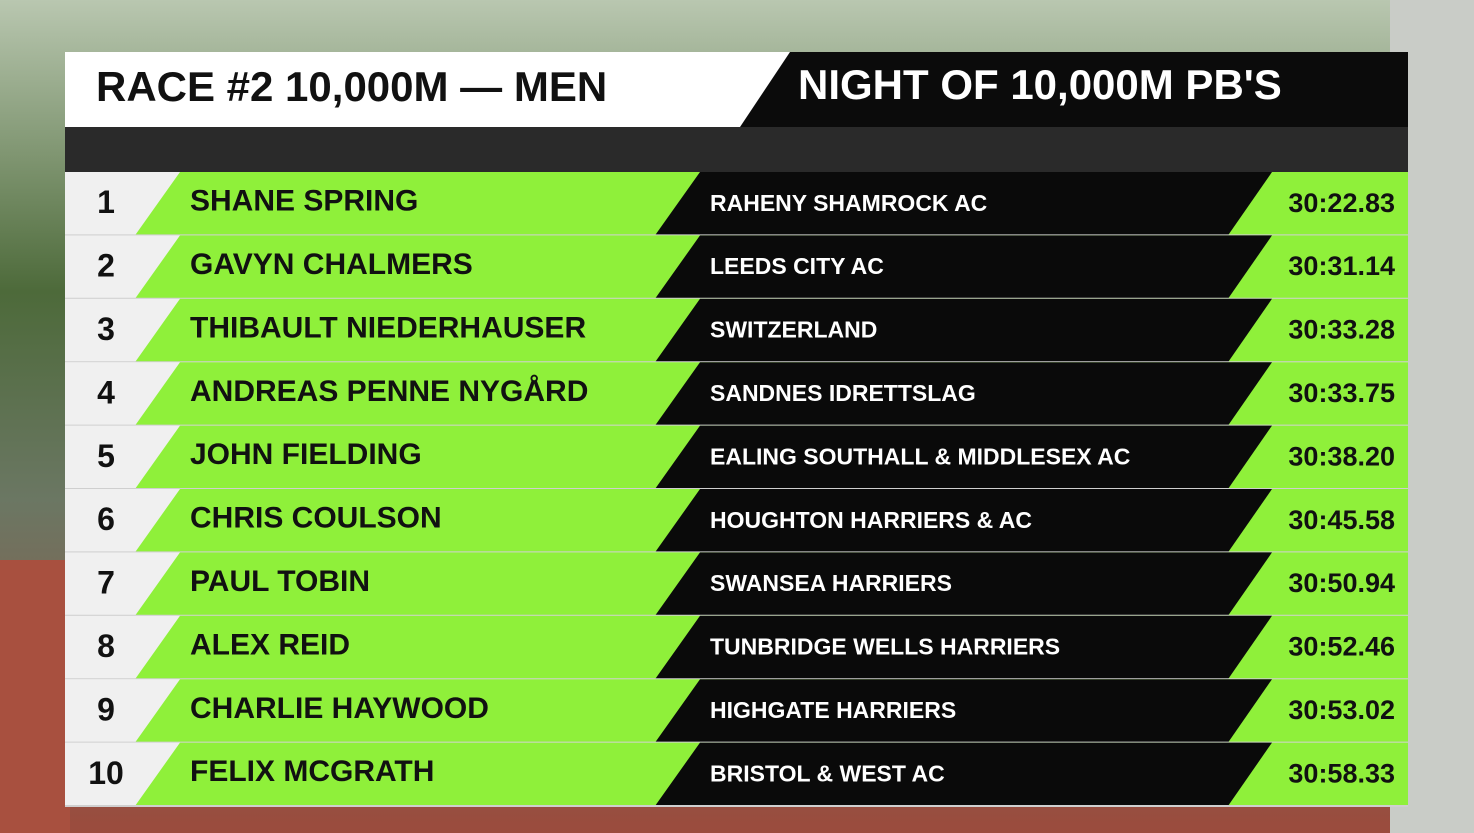 Image resolution: width=1474 pixels, height=833 pixels. Describe the element at coordinates (831, 583) in the screenshot. I see `club: SWANSEA HARRIERS` at that location.